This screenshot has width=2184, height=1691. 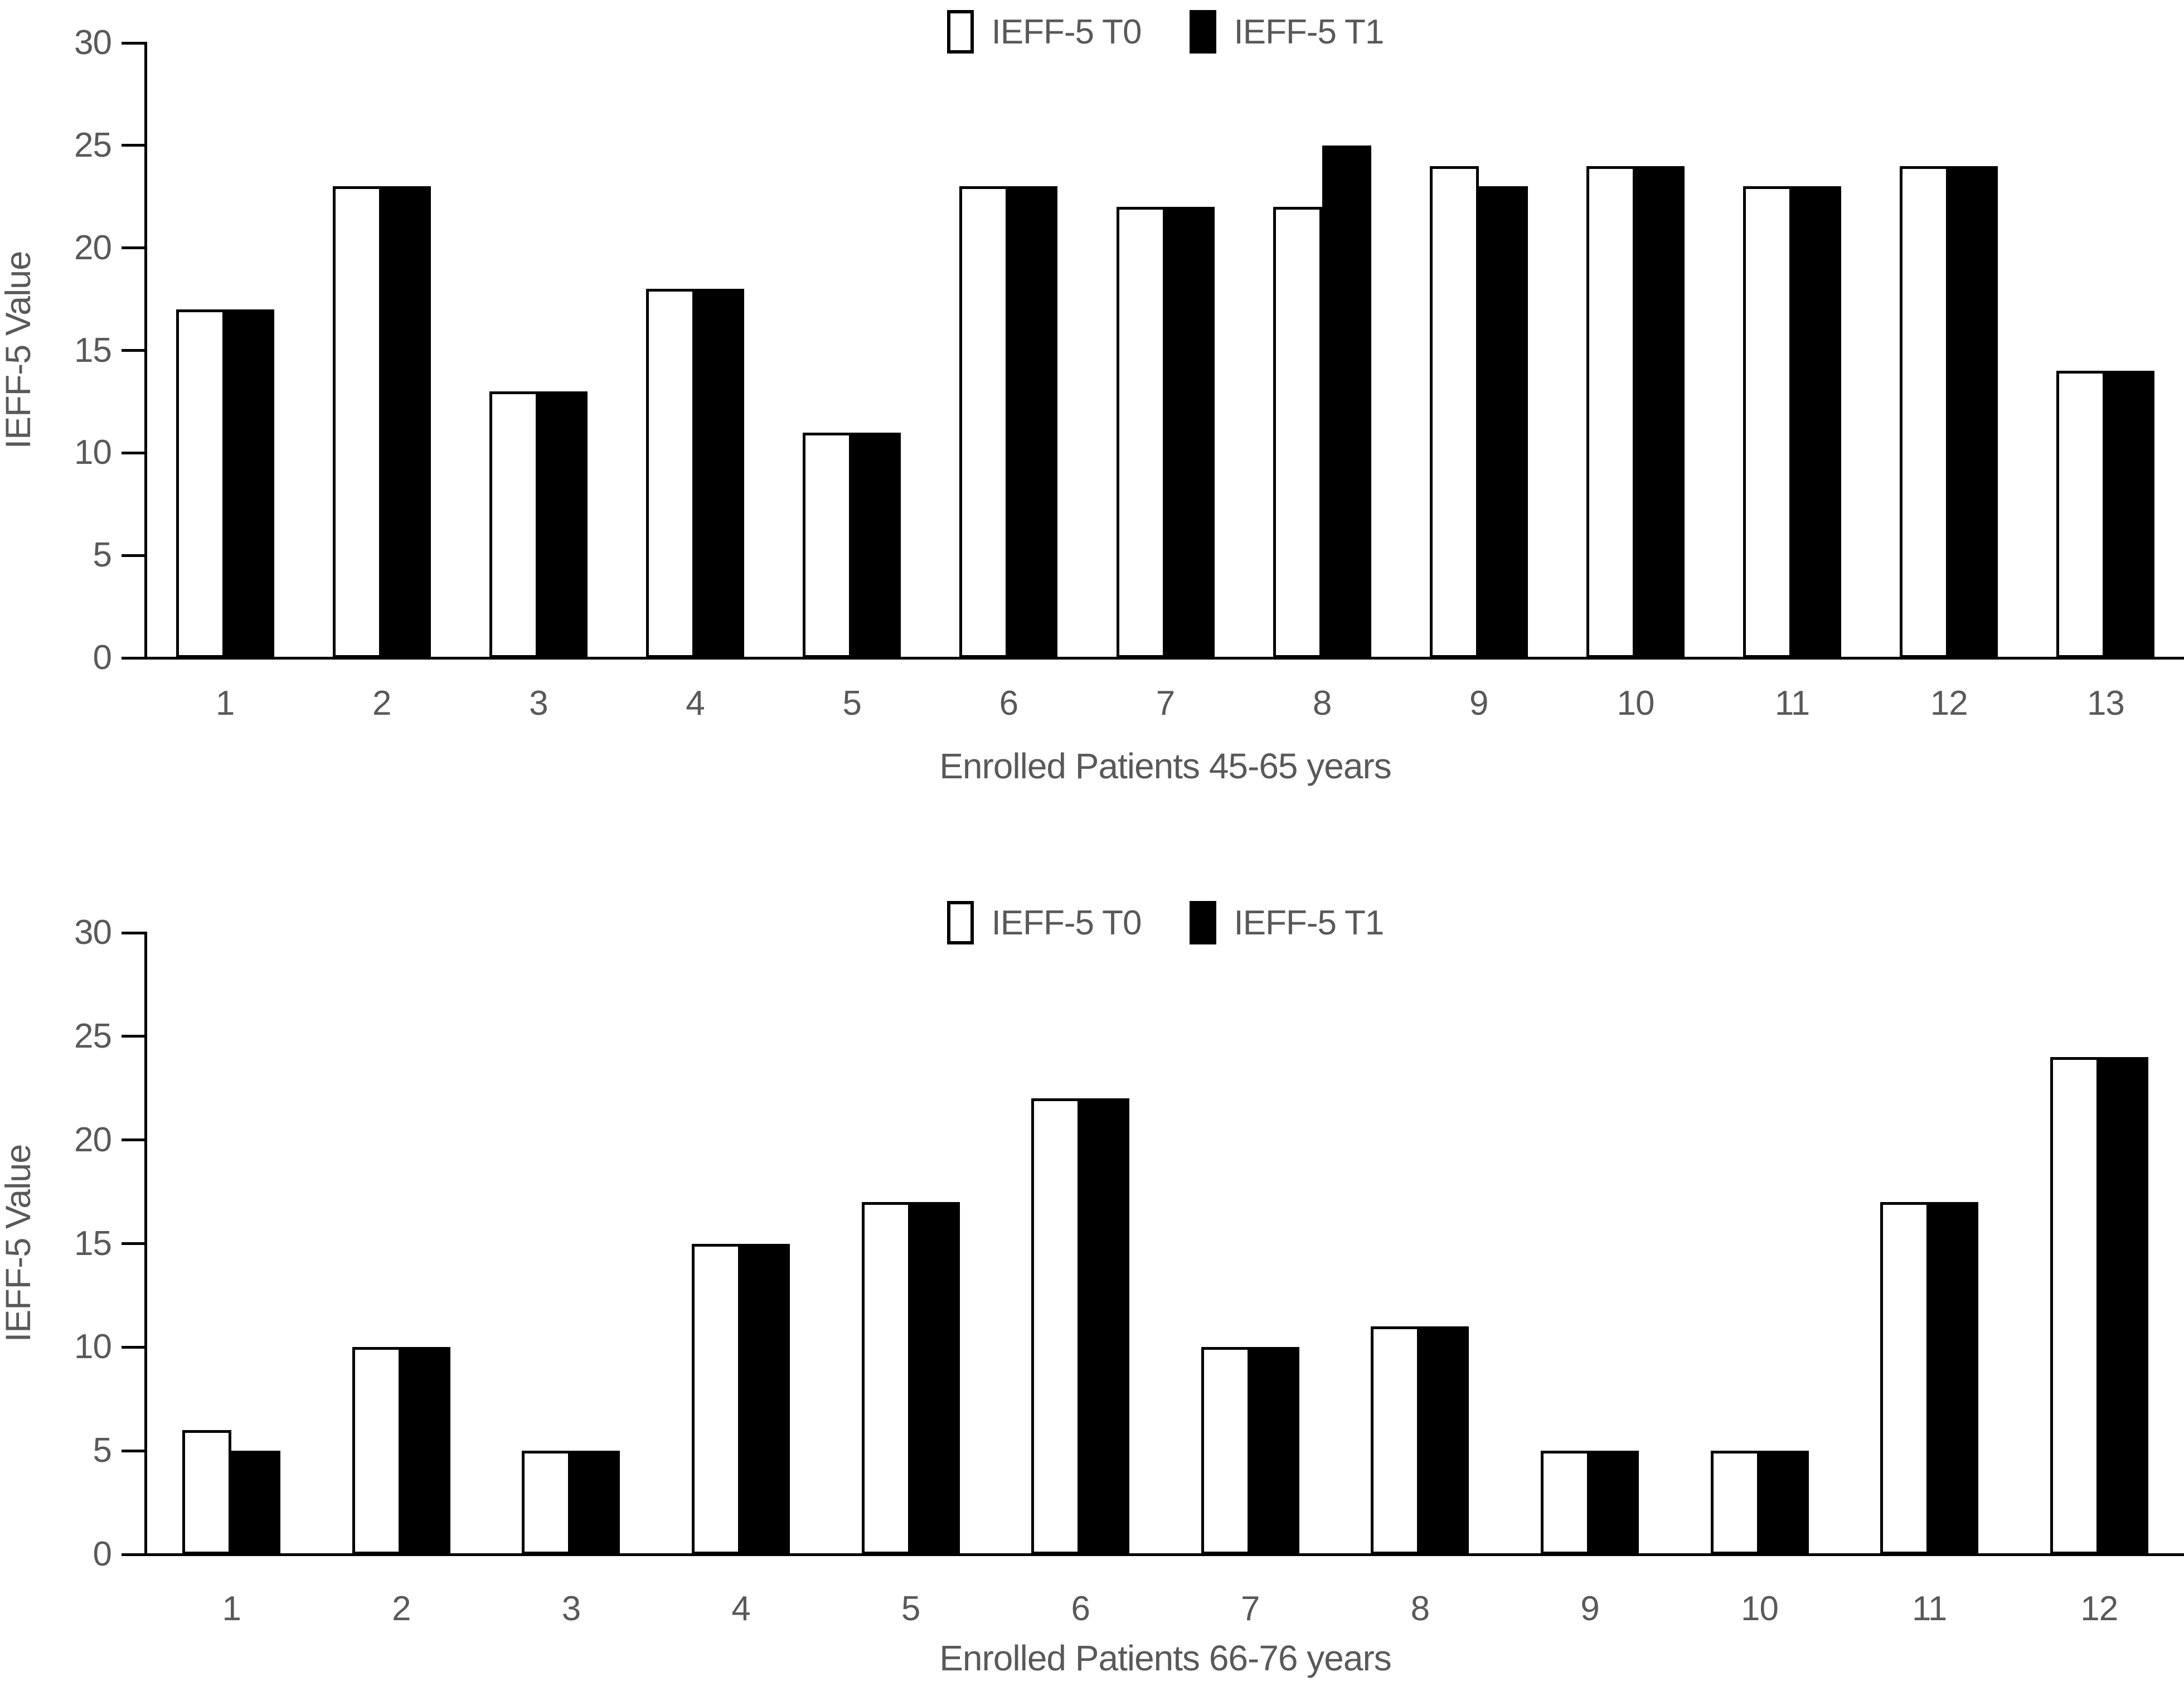 What do you see at coordinates (93, 42) in the screenshot?
I see `y-tick-label: 30` at bounding box center [93, 42].